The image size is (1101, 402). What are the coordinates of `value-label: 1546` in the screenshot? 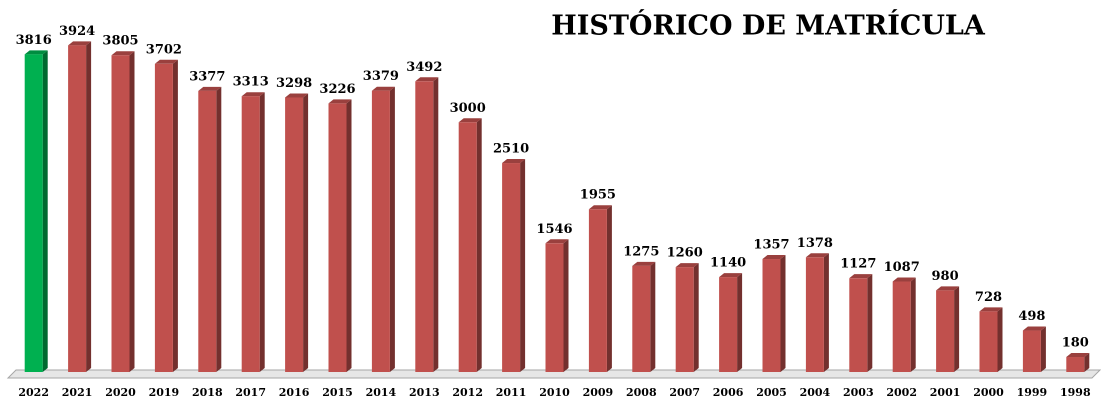 It's located at (554, 229).